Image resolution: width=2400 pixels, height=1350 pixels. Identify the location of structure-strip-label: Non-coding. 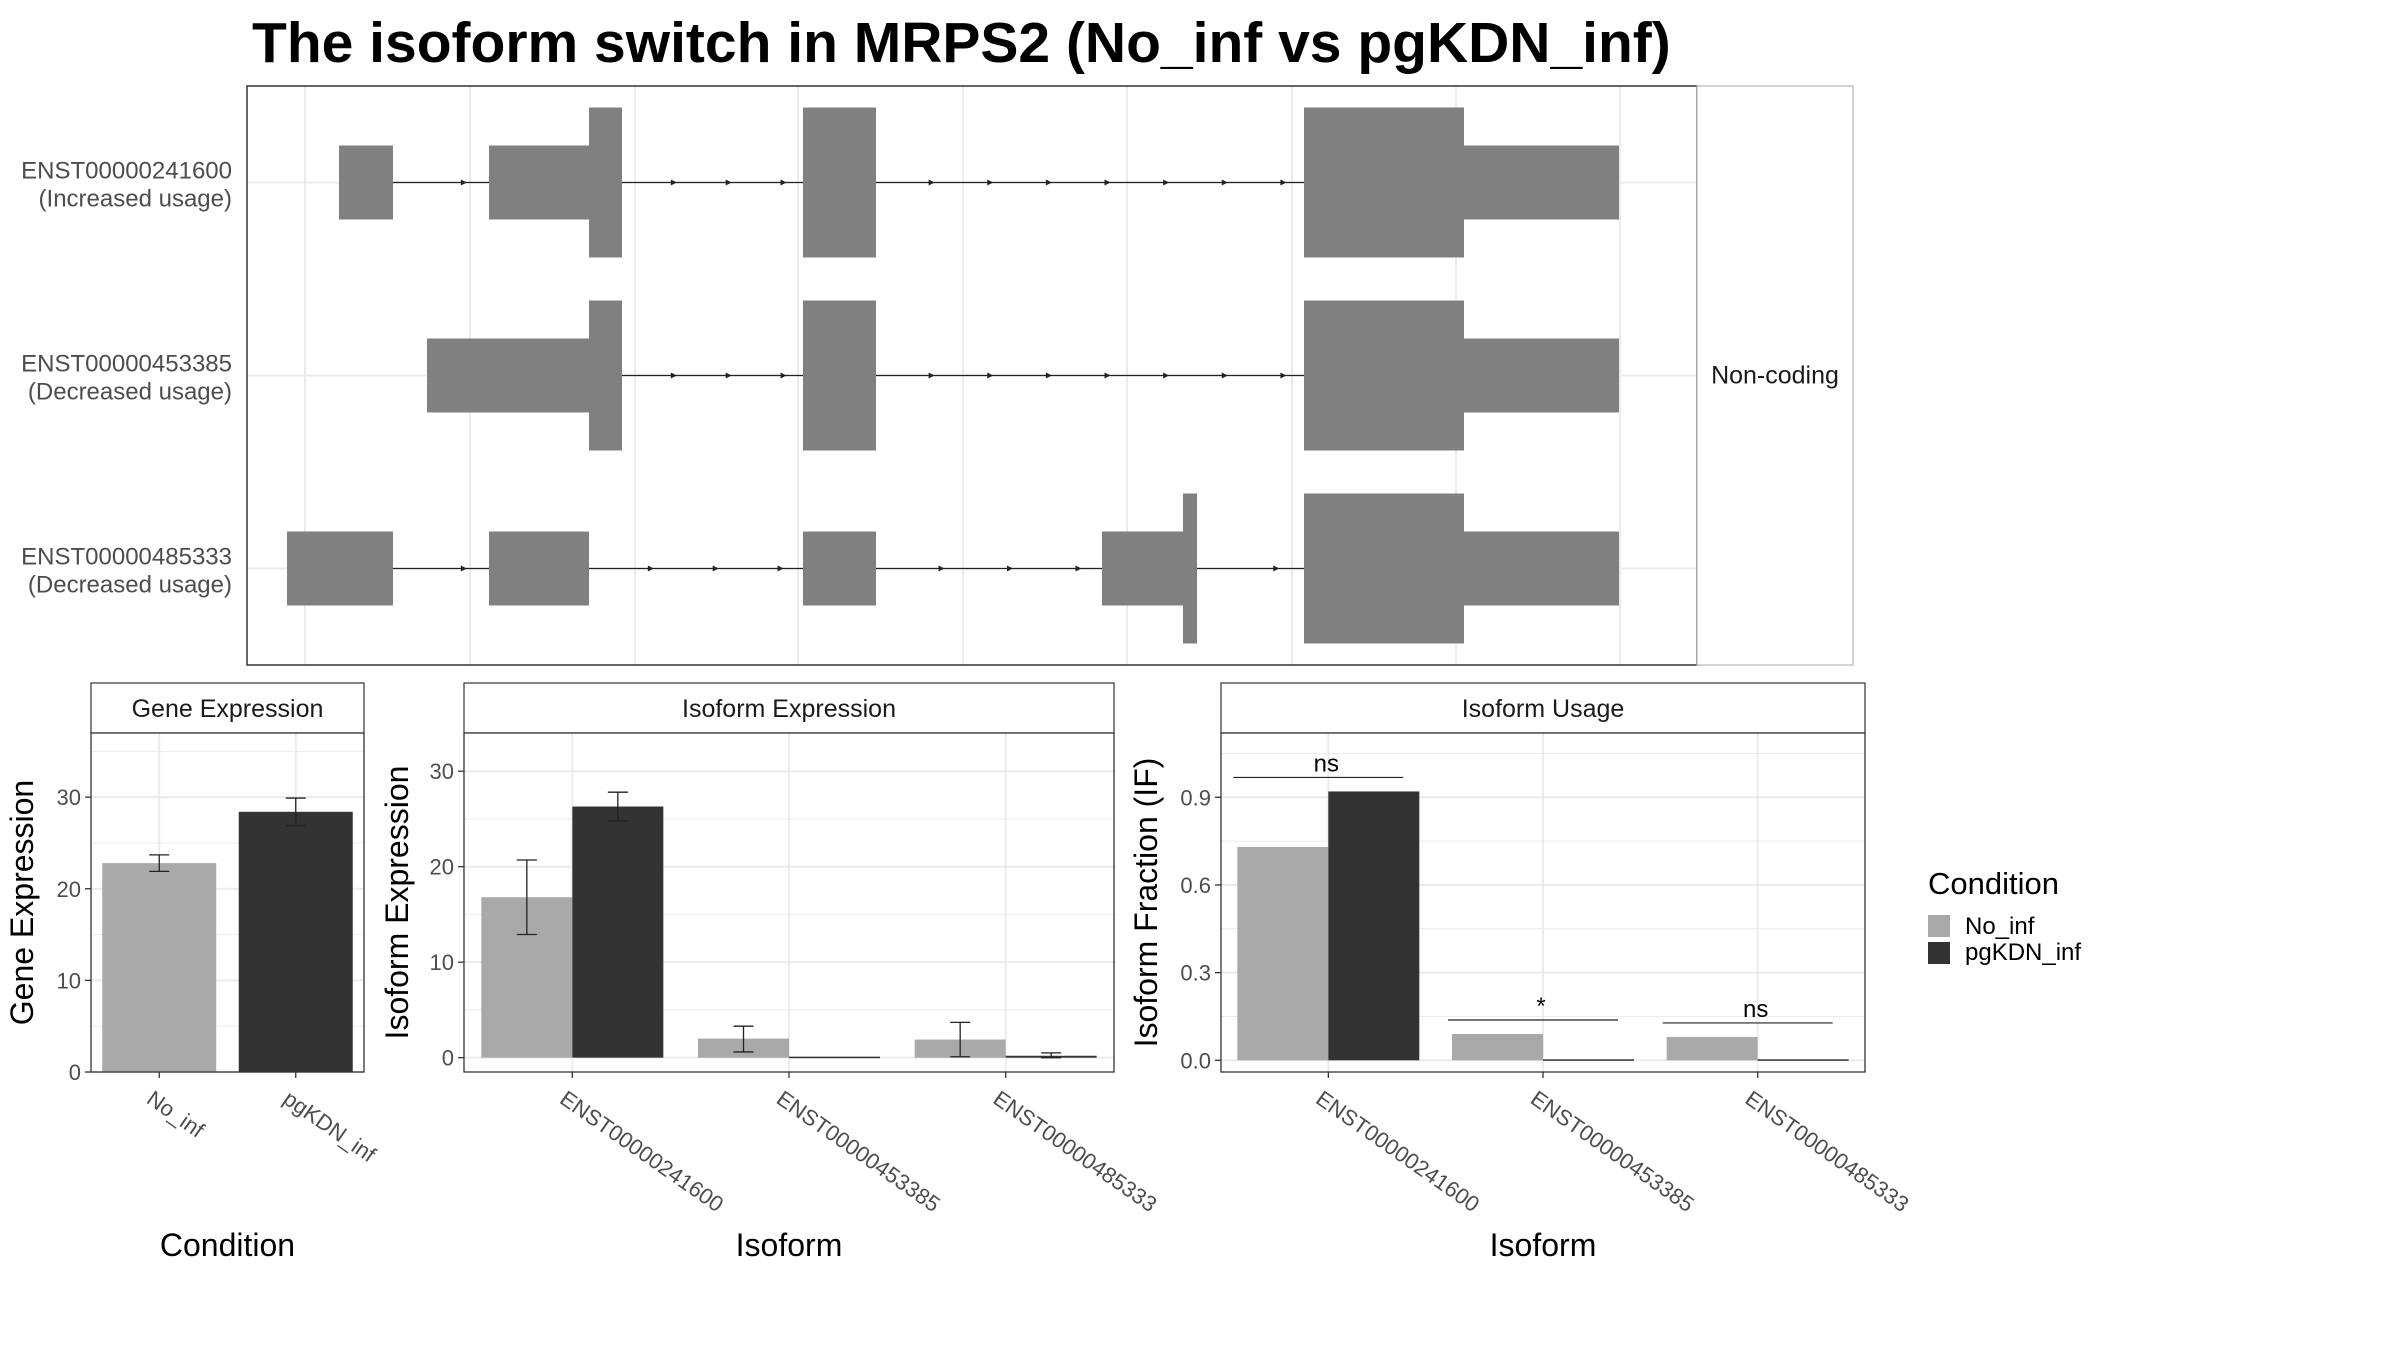
(1775, 376).